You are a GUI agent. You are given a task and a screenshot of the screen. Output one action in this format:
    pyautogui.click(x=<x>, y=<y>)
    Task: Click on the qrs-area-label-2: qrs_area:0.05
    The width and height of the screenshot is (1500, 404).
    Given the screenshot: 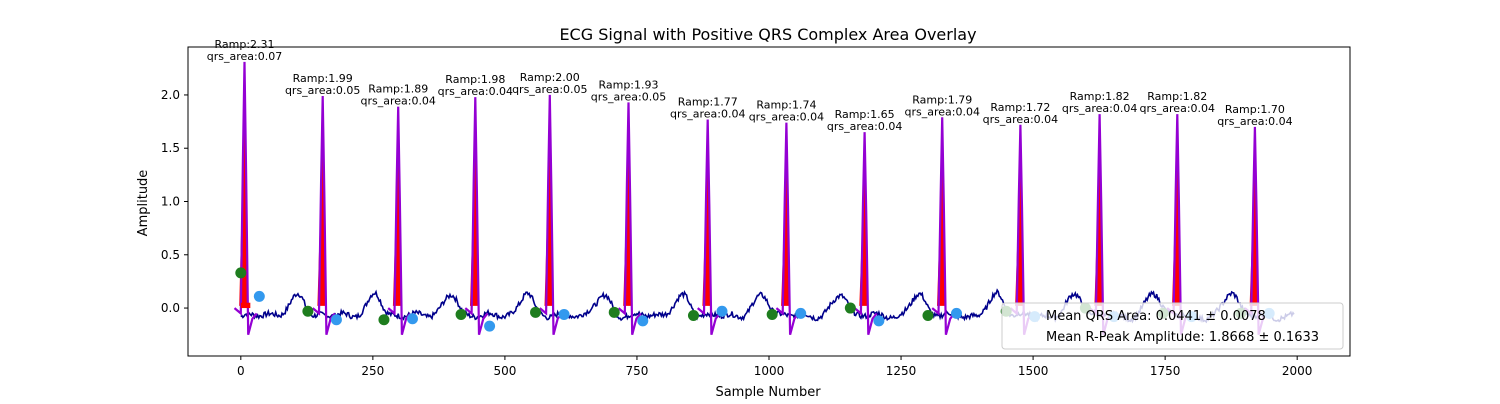 What is the action you would take?
    pyautogui.click(x=322, y=90)
    